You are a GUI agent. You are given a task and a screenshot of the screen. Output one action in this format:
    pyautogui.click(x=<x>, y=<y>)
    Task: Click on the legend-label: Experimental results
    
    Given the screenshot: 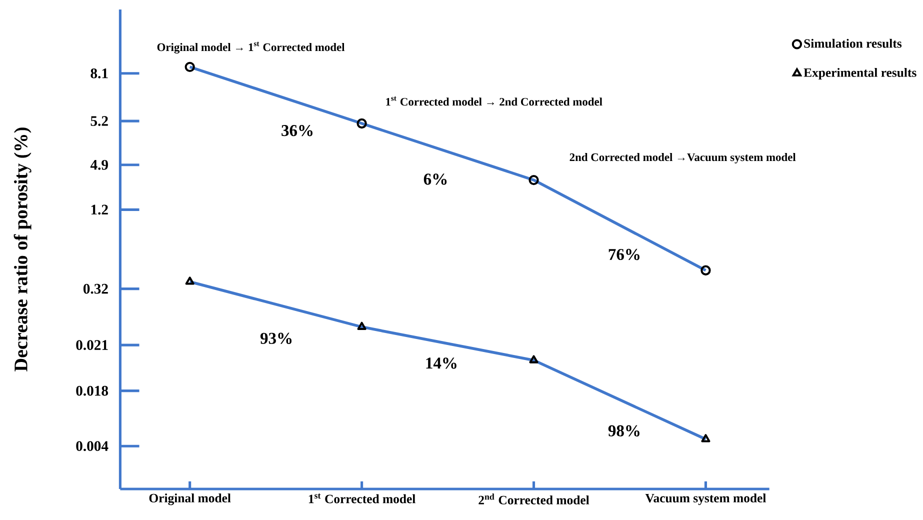 What is the action you would take?
    pyautogui.click(x=860, y=74)
    